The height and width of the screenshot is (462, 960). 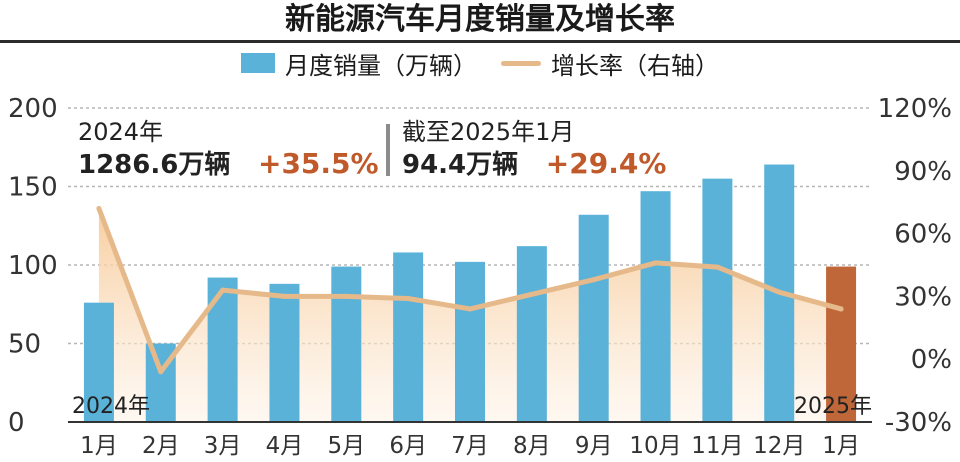 I want to click on legend-swatch-line, so click(x=521, y=63).